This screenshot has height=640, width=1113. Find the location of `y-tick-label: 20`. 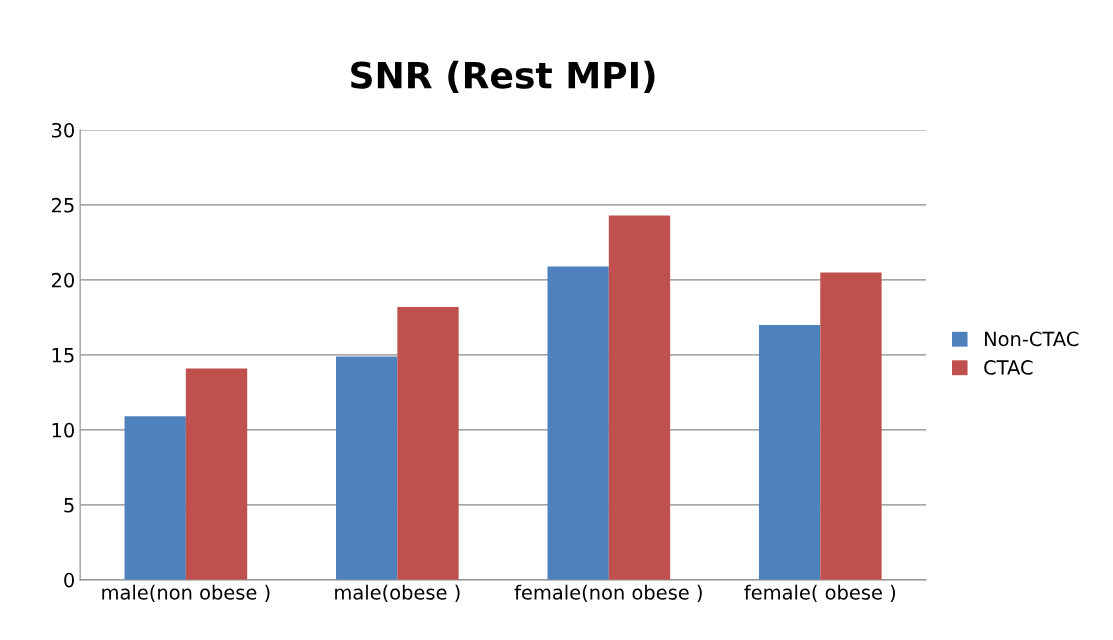

y-tick-label: 20 is located at coordinates (62, 280).